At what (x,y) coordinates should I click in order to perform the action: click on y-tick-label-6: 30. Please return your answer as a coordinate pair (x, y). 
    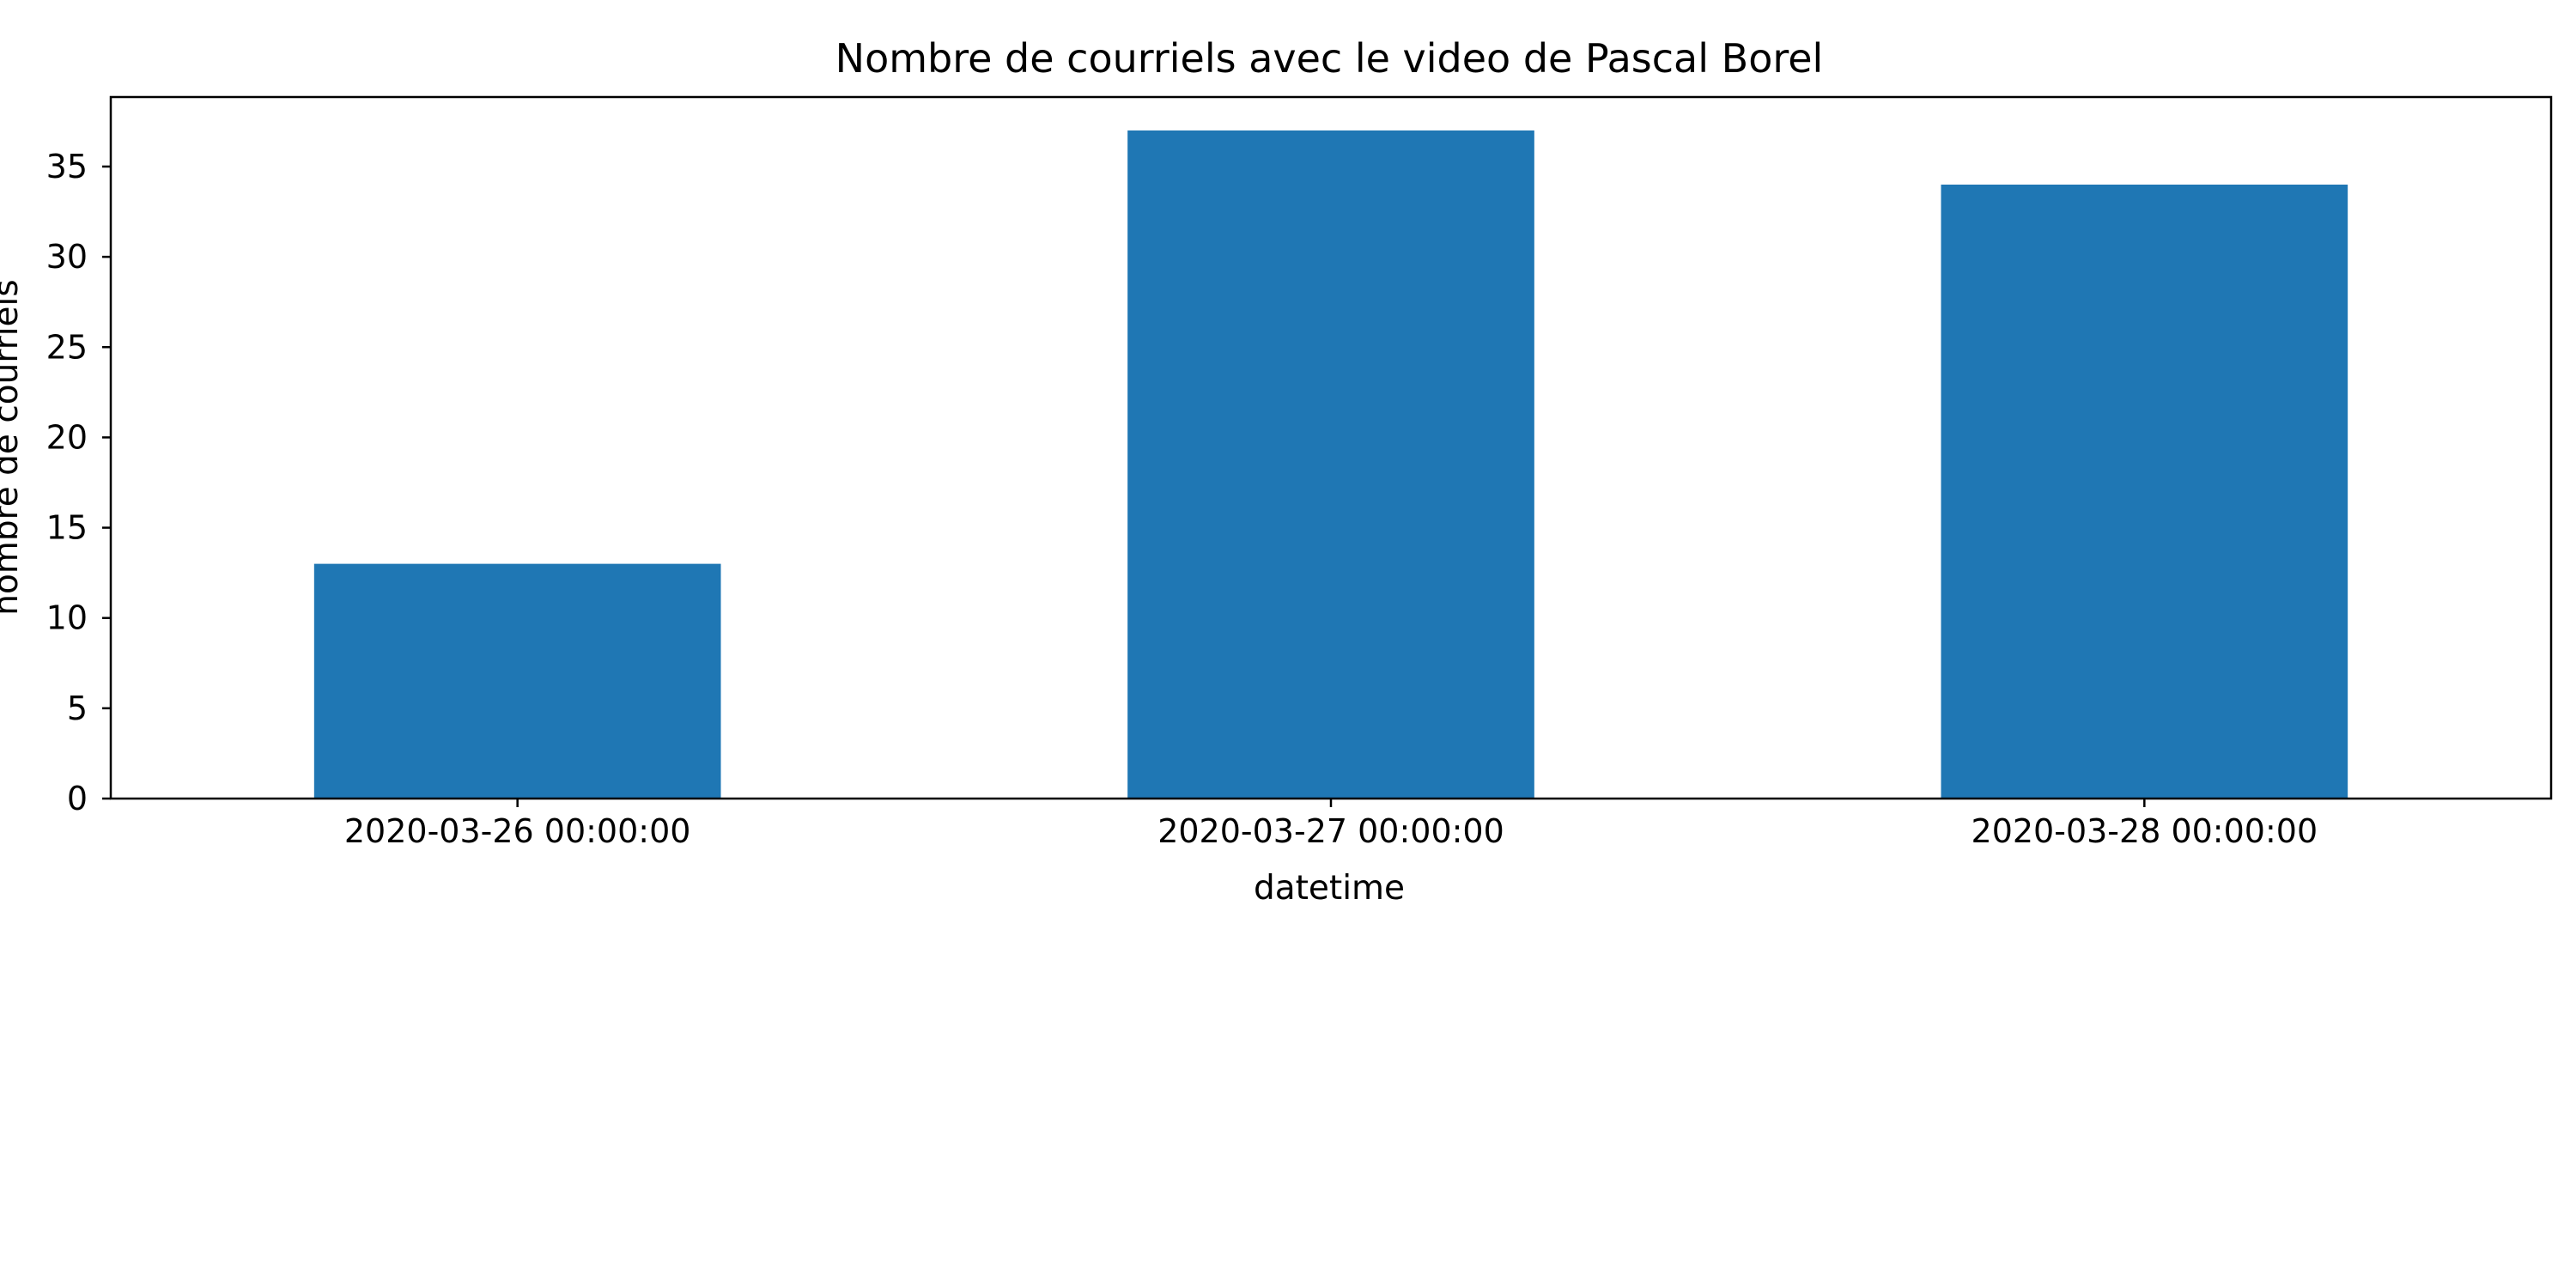
    Looking at the image, I should click on (67, 257).